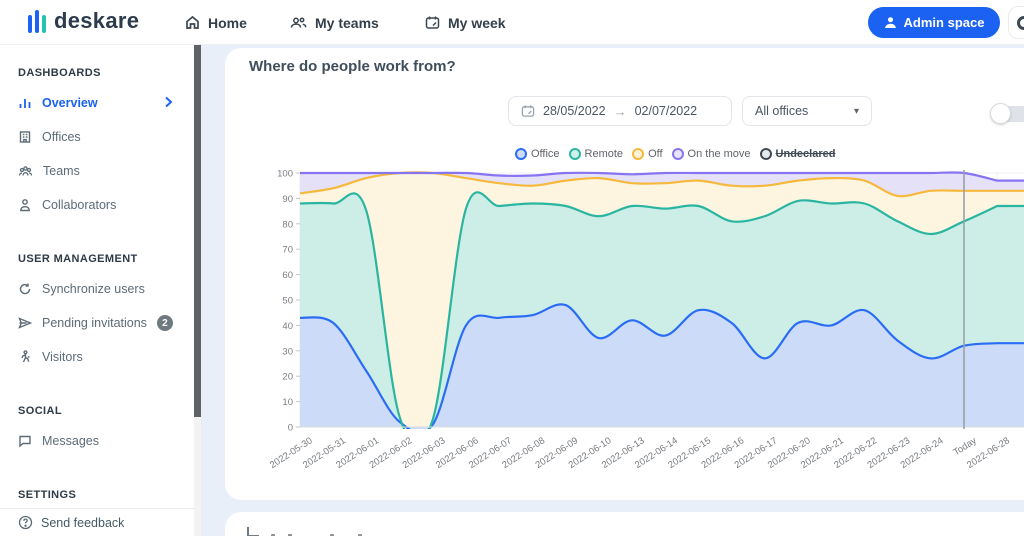 The width and height of the screenshot is (1024, 536). I want to click on svg-text: 60, so click(287, 275).